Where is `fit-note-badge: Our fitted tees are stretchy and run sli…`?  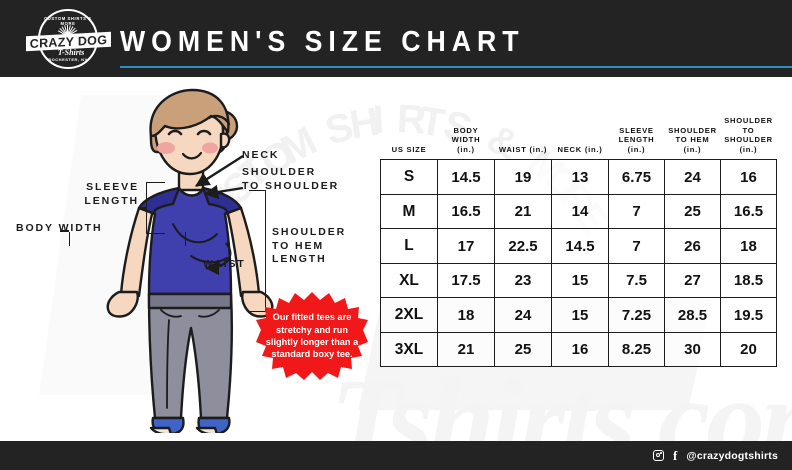 fit-note-badge: Our fitted tees are stretchy and run sli… is located at coordinates (312, 336).